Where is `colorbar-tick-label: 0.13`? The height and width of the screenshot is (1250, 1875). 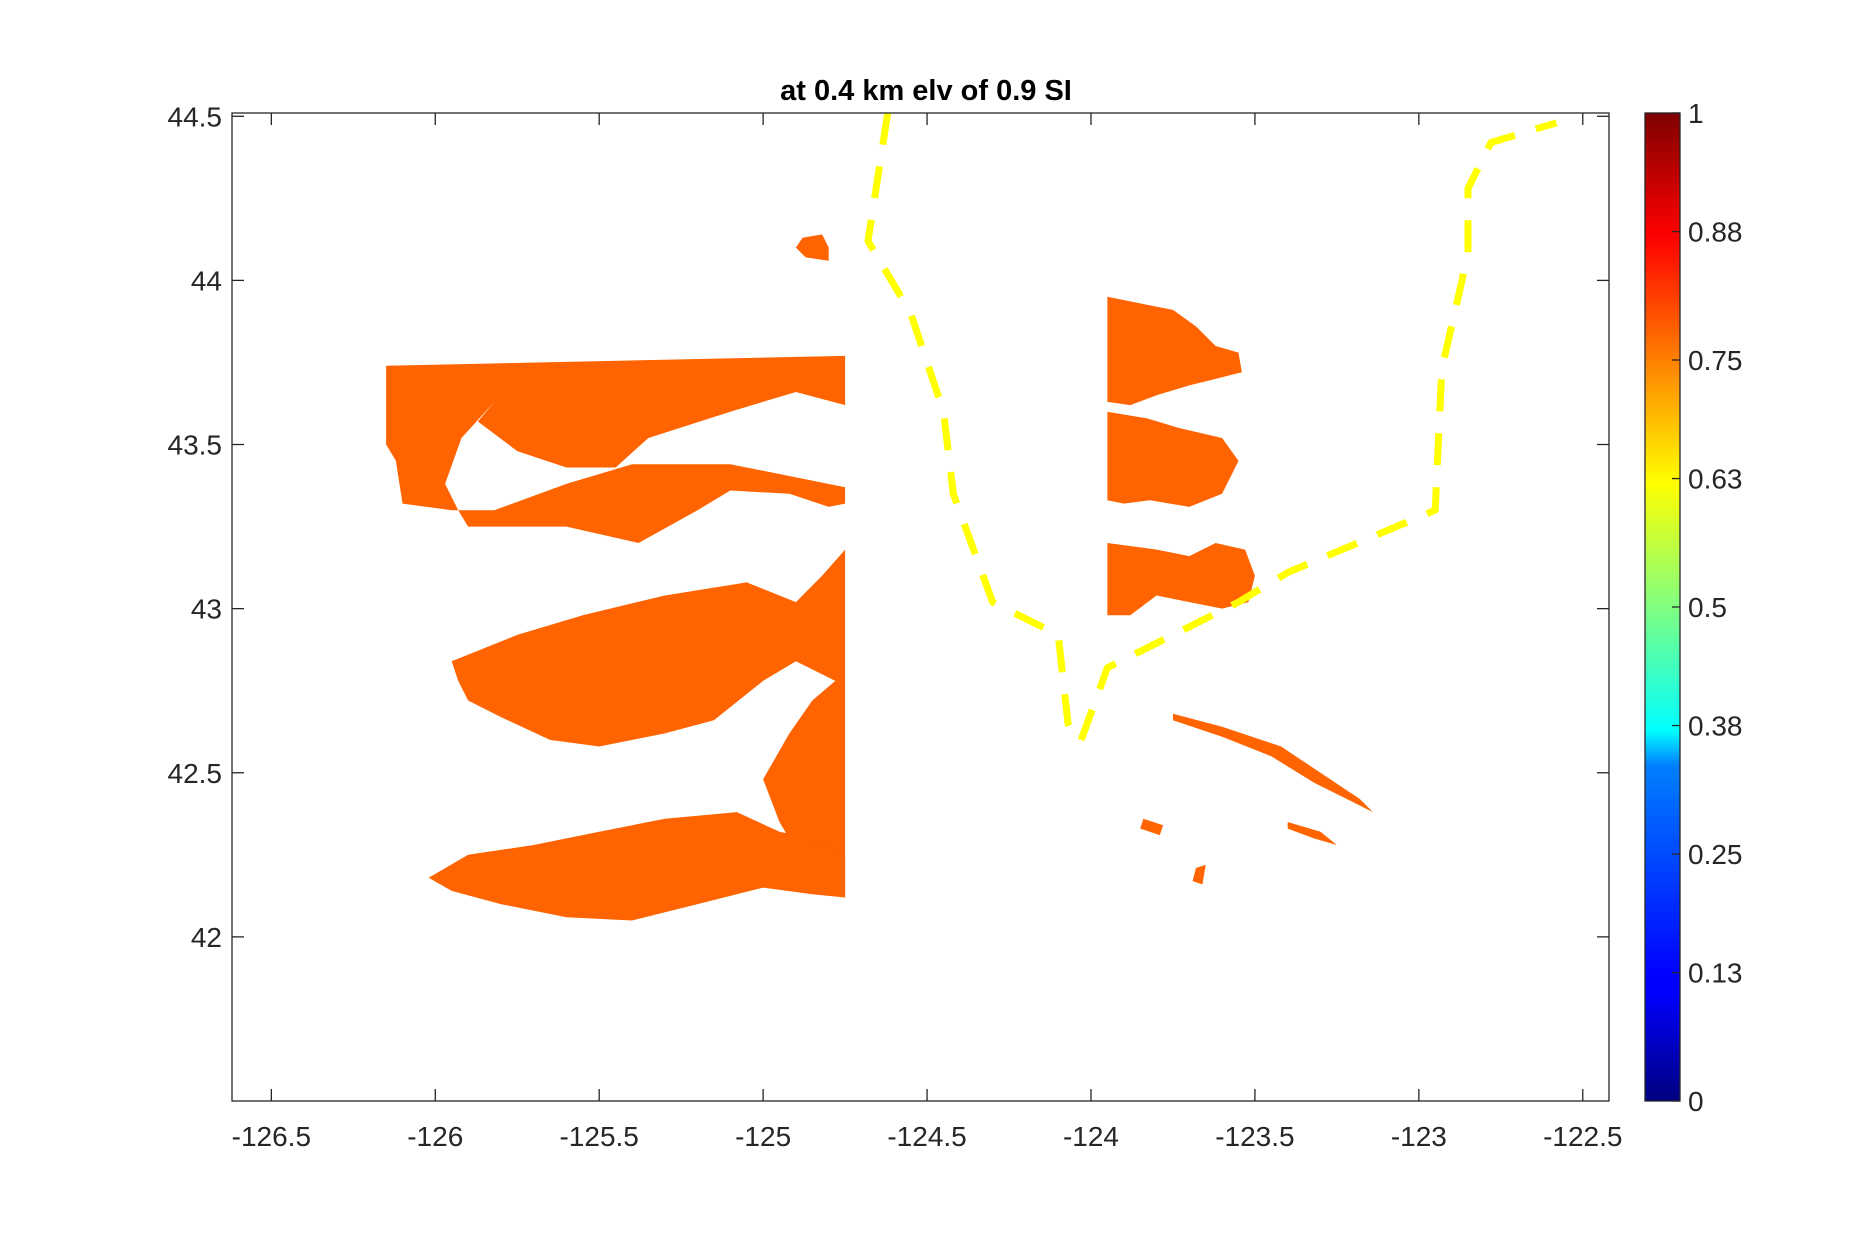 colorbar-tick-label: 0.13 is located at coordinates (1715, 973).